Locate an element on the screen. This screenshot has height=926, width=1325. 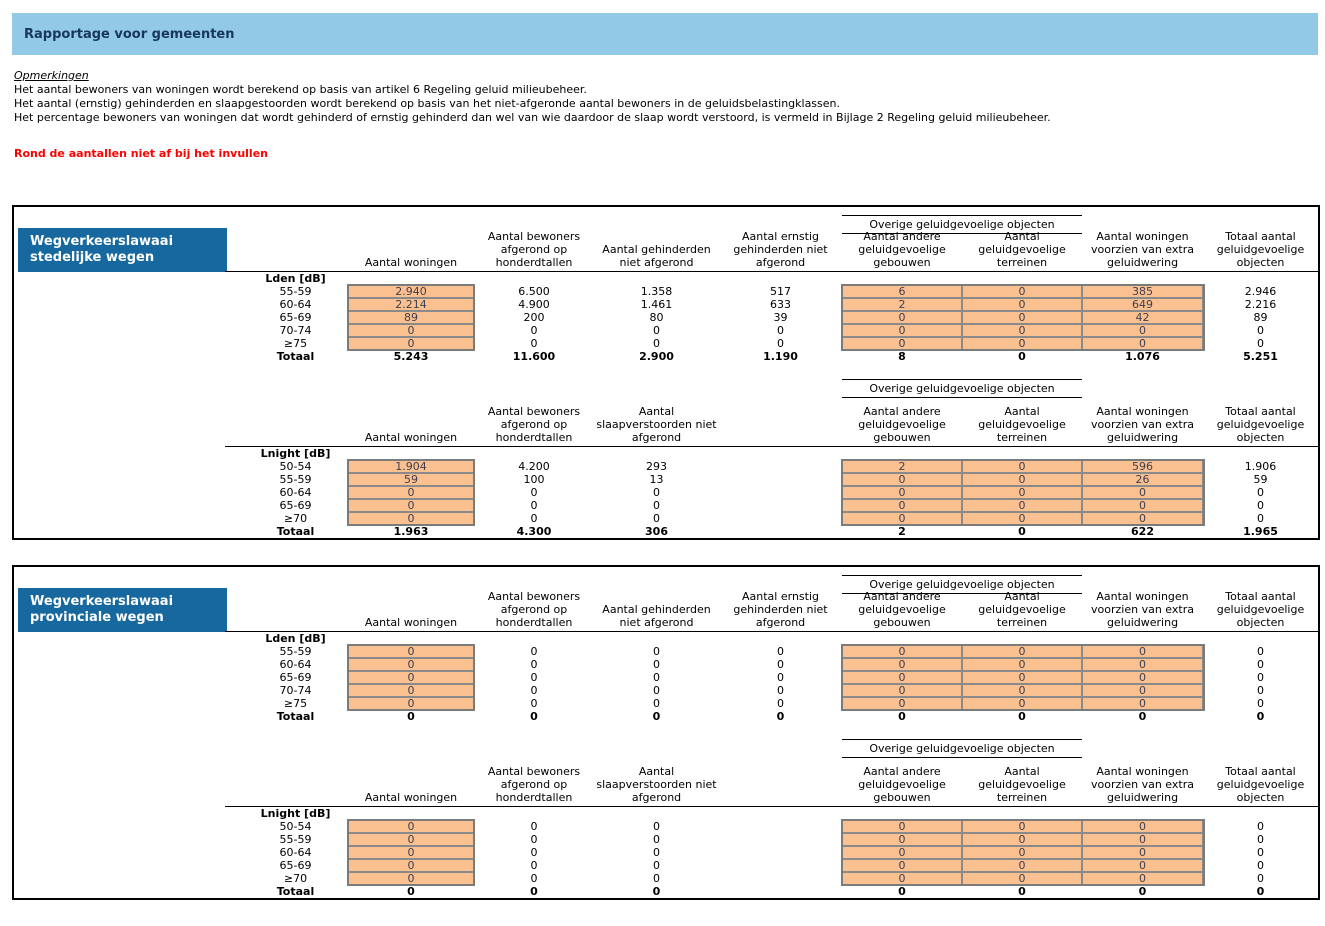
input-cell: 59 is located at coordinates (411, 479).